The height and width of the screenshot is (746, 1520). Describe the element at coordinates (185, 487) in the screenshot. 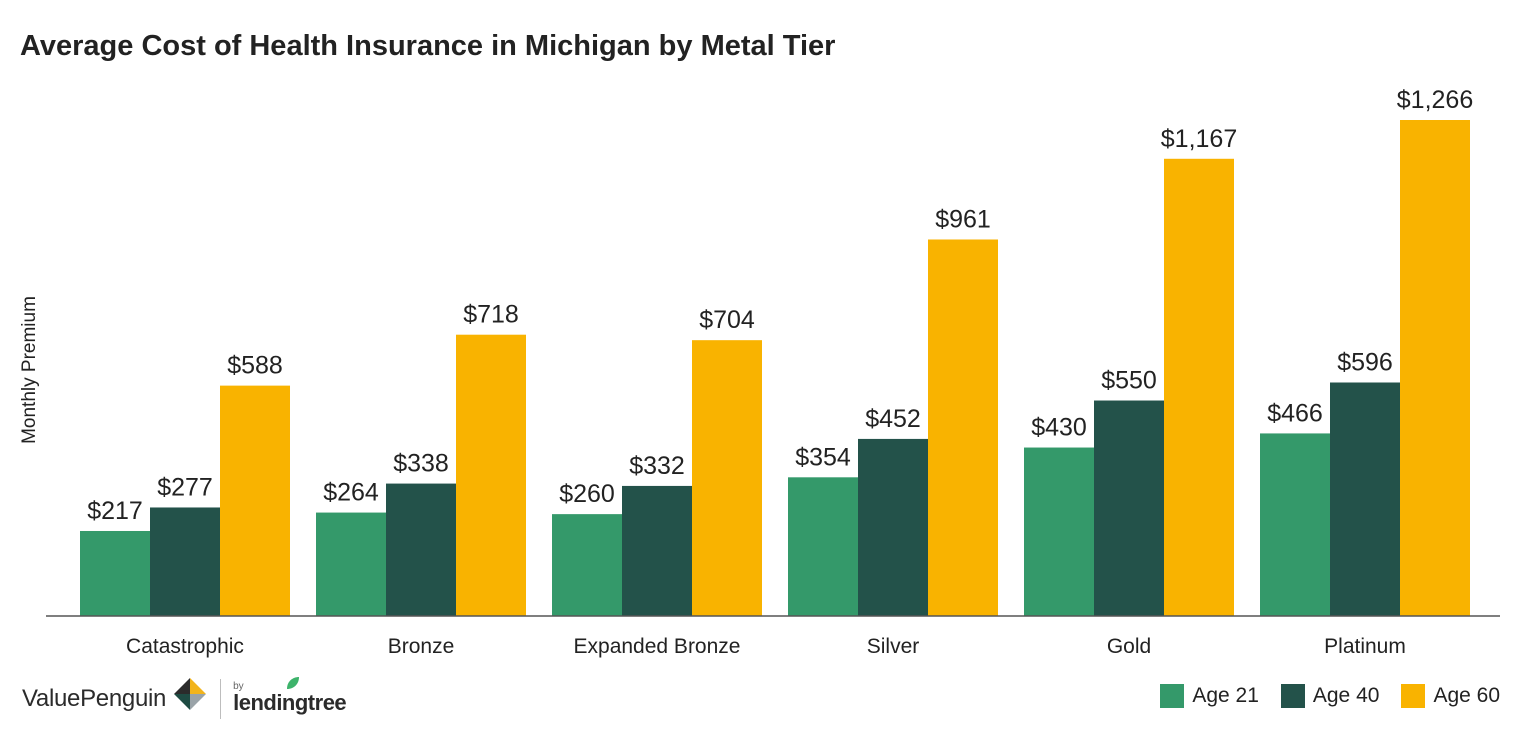

I see `value-label: $277` at that location.